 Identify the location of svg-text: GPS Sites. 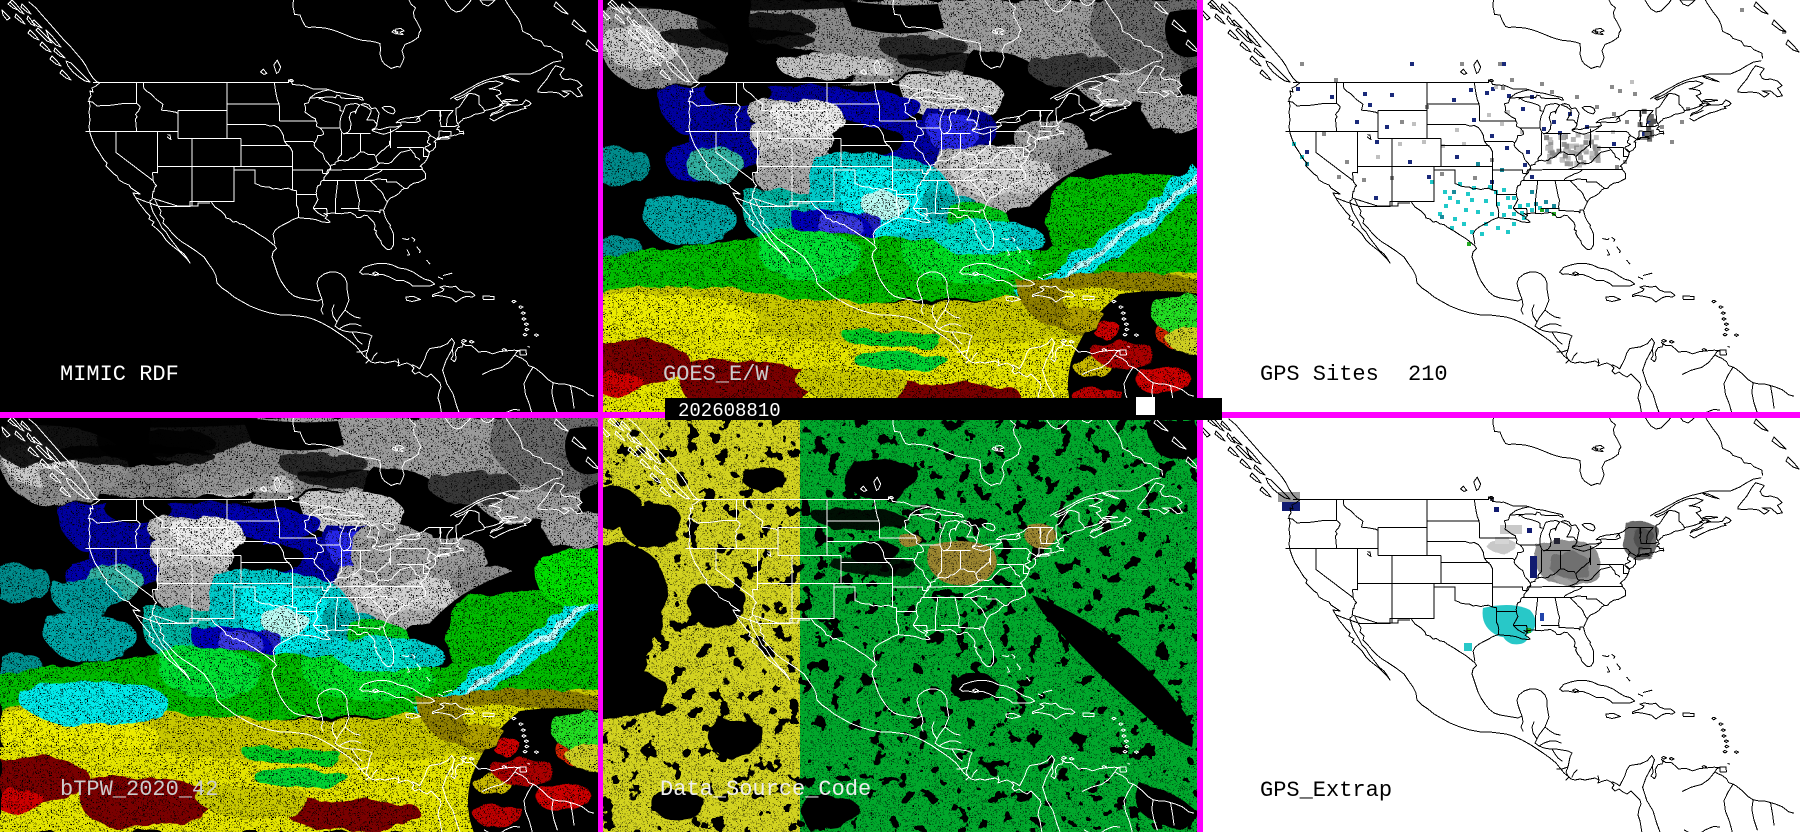
(1319, 374).